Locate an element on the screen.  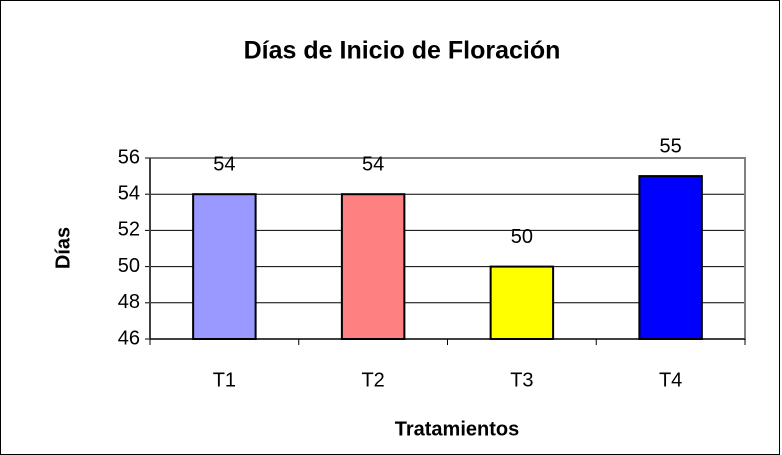
y-axis-label: Días is located at coordinates (63, 248).